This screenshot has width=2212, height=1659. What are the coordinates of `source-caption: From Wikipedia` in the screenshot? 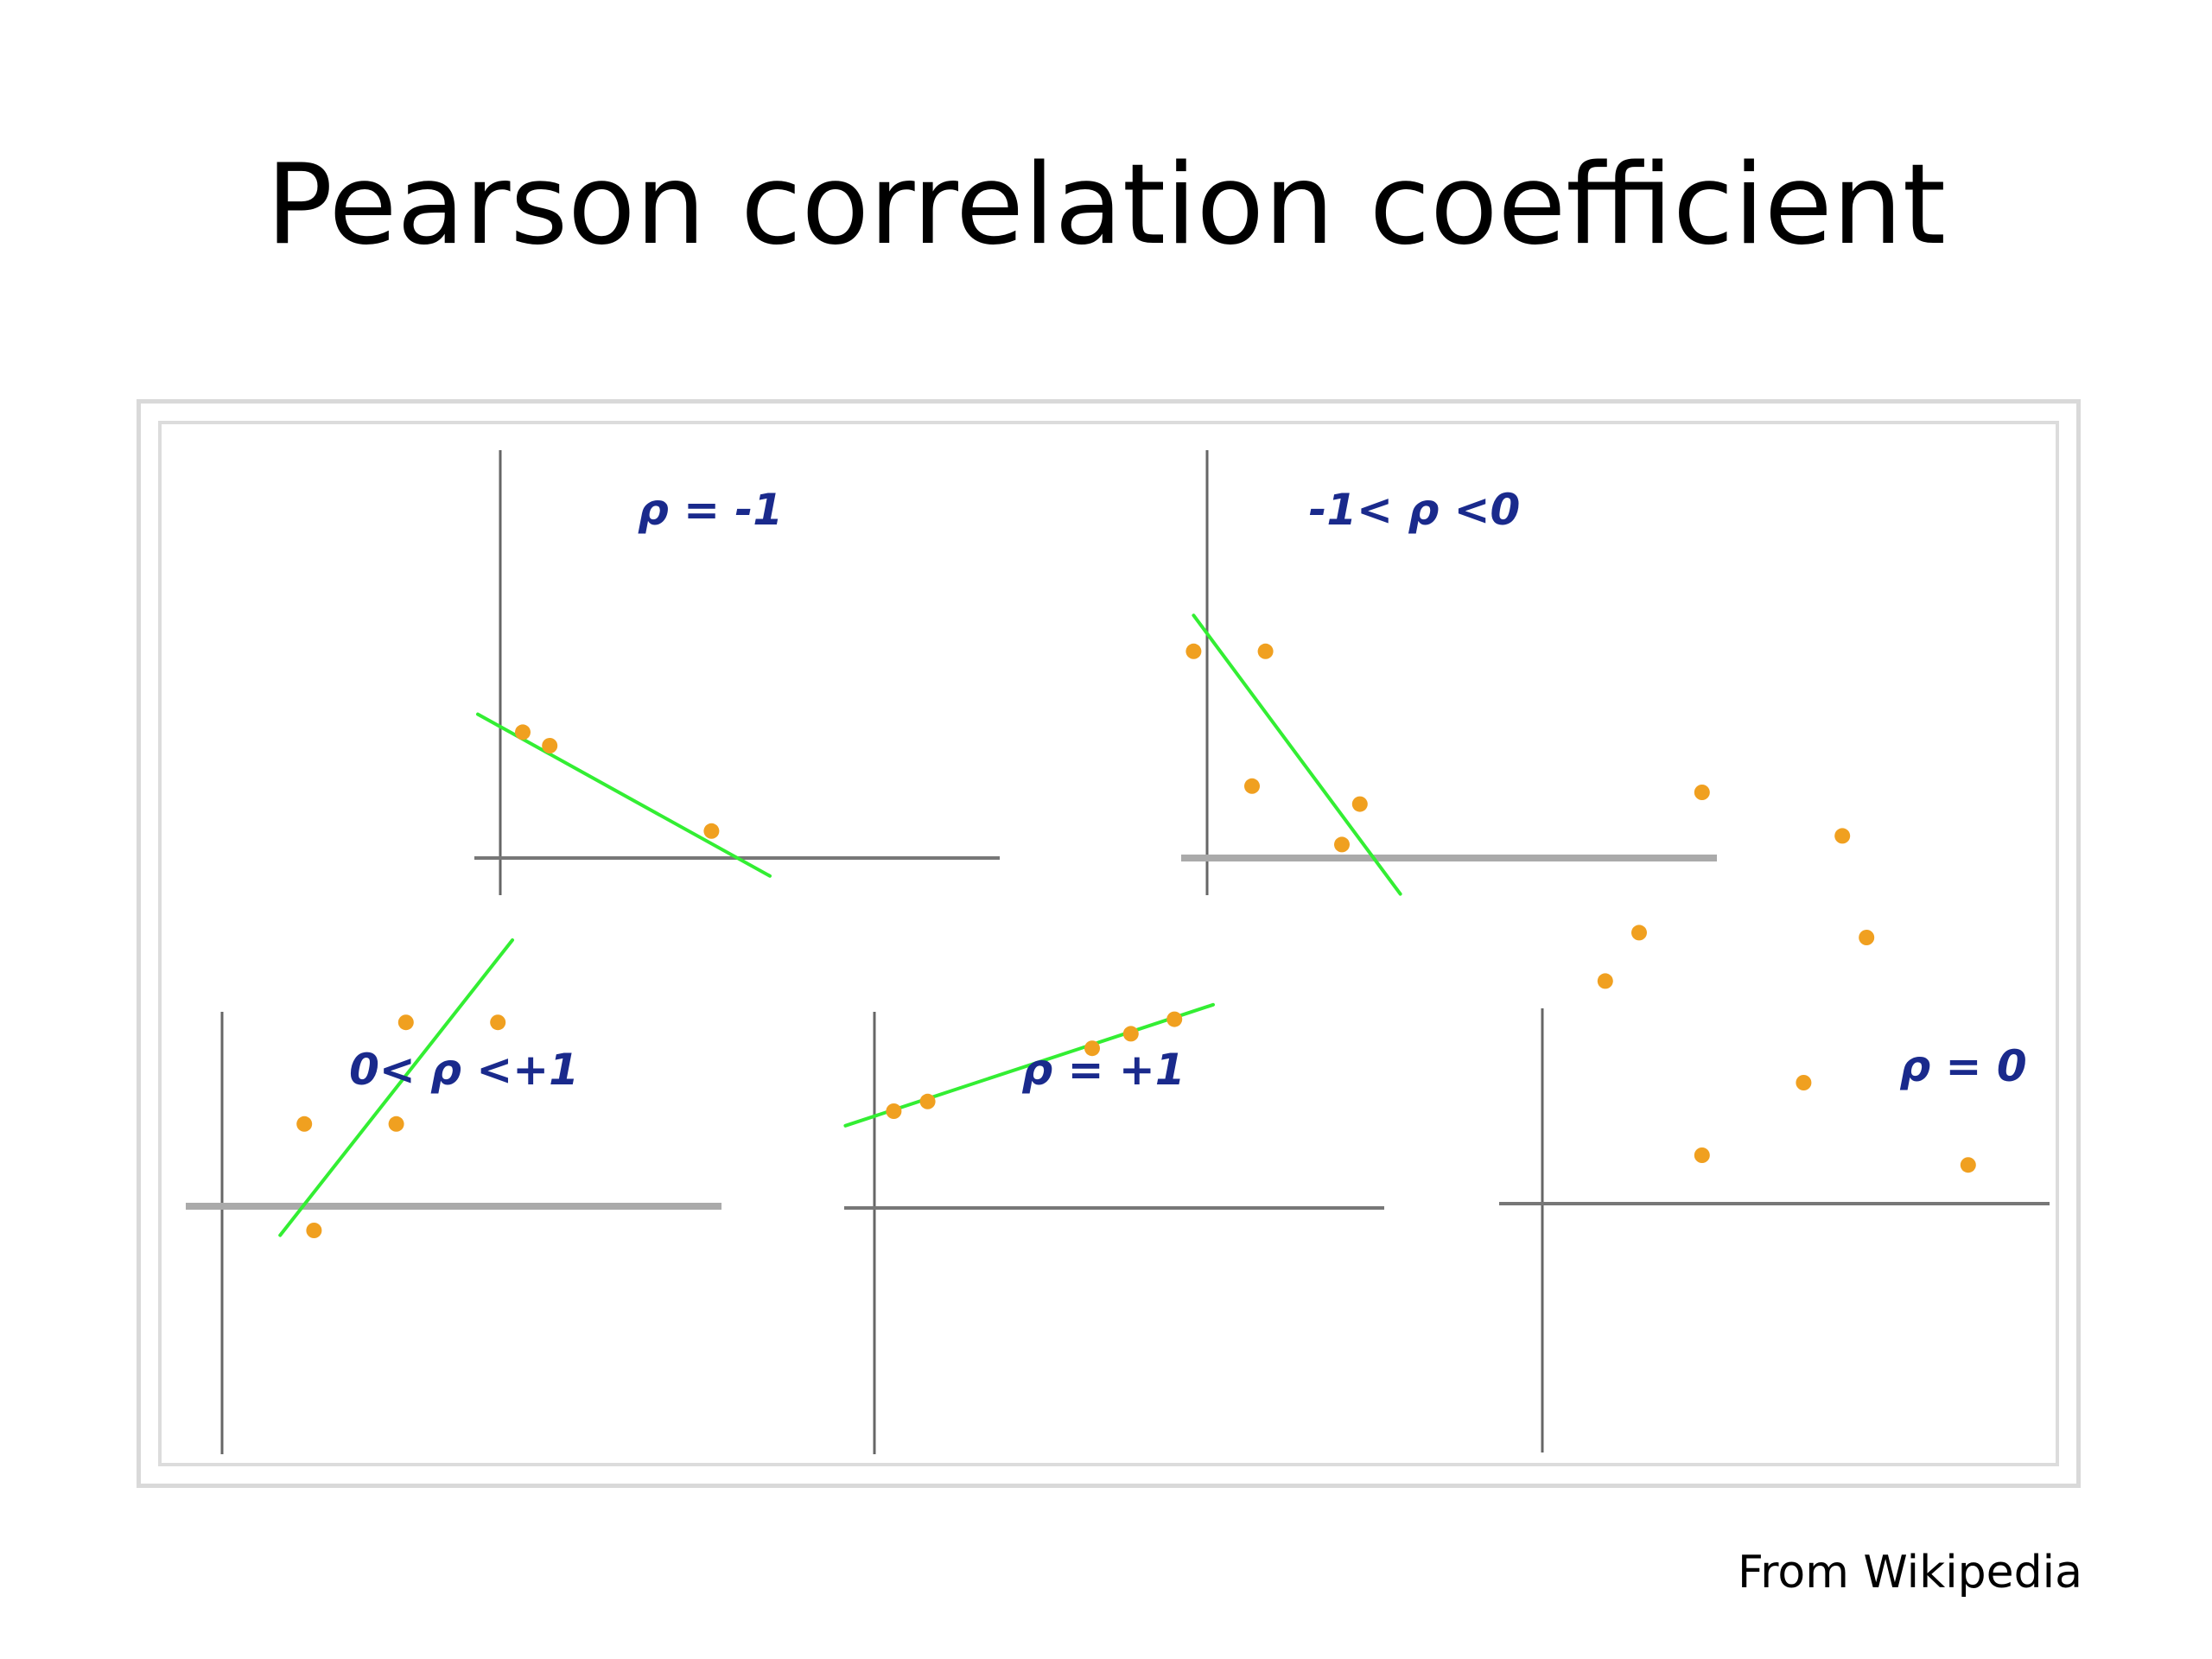 It's located at (1910, 1573).